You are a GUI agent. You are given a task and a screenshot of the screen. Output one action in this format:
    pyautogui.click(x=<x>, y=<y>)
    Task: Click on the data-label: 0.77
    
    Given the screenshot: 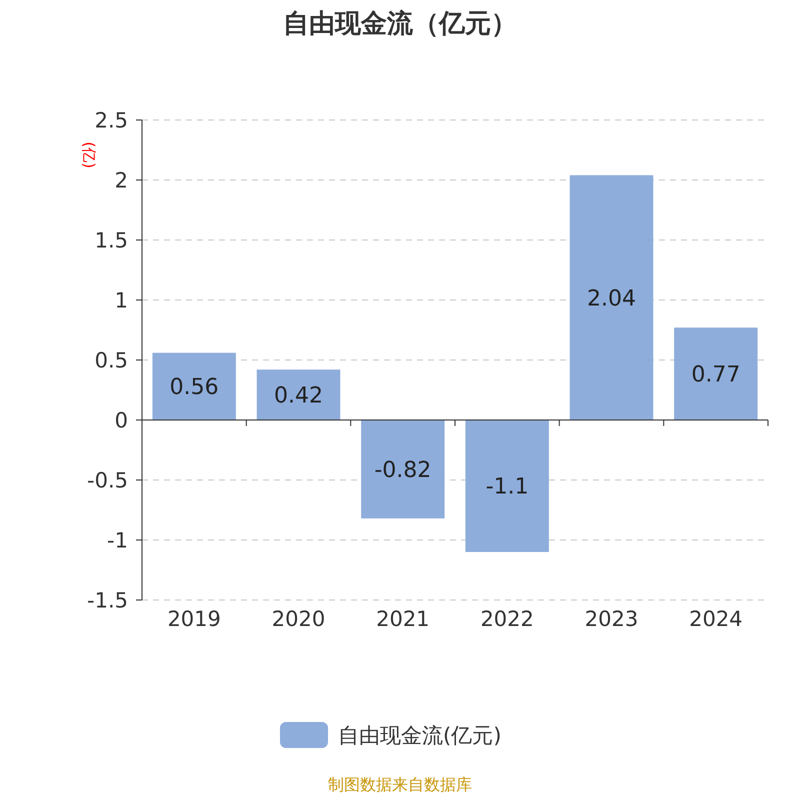 What is the action you would take?
    pyautogui.click(x=715, y=375)
    